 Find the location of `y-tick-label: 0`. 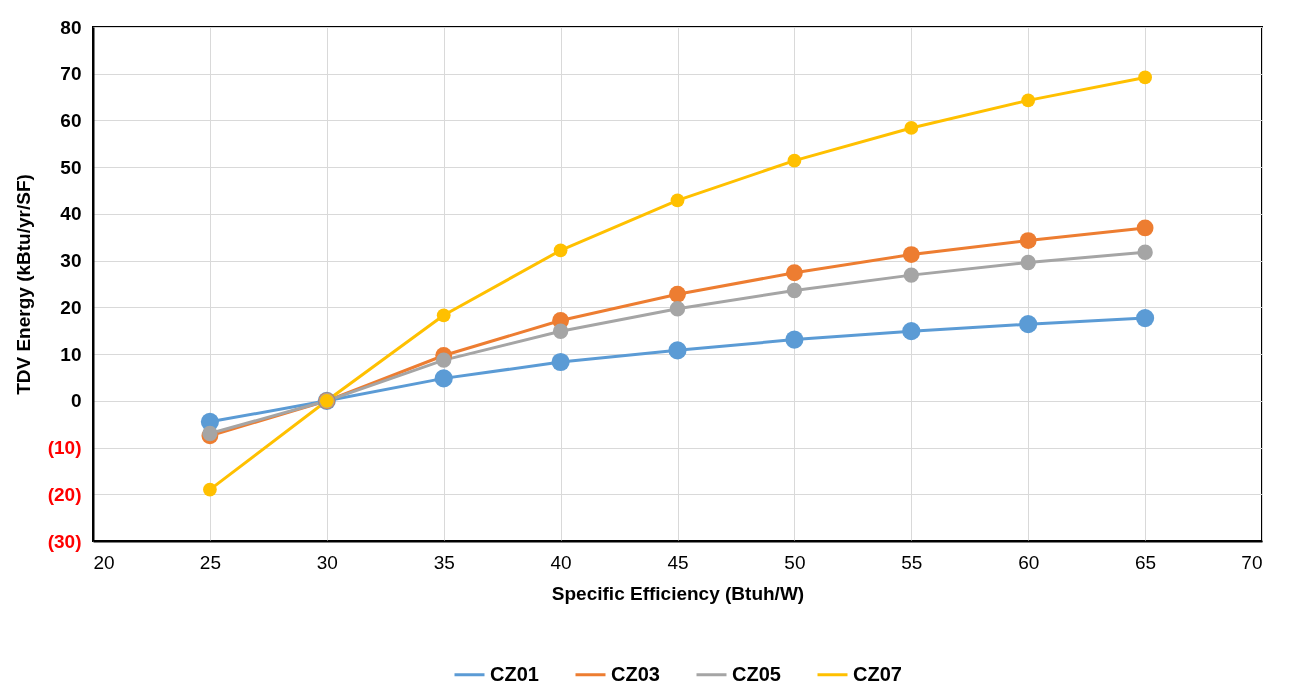

y-tick-label: 0 is located at coordinates (76, 401).